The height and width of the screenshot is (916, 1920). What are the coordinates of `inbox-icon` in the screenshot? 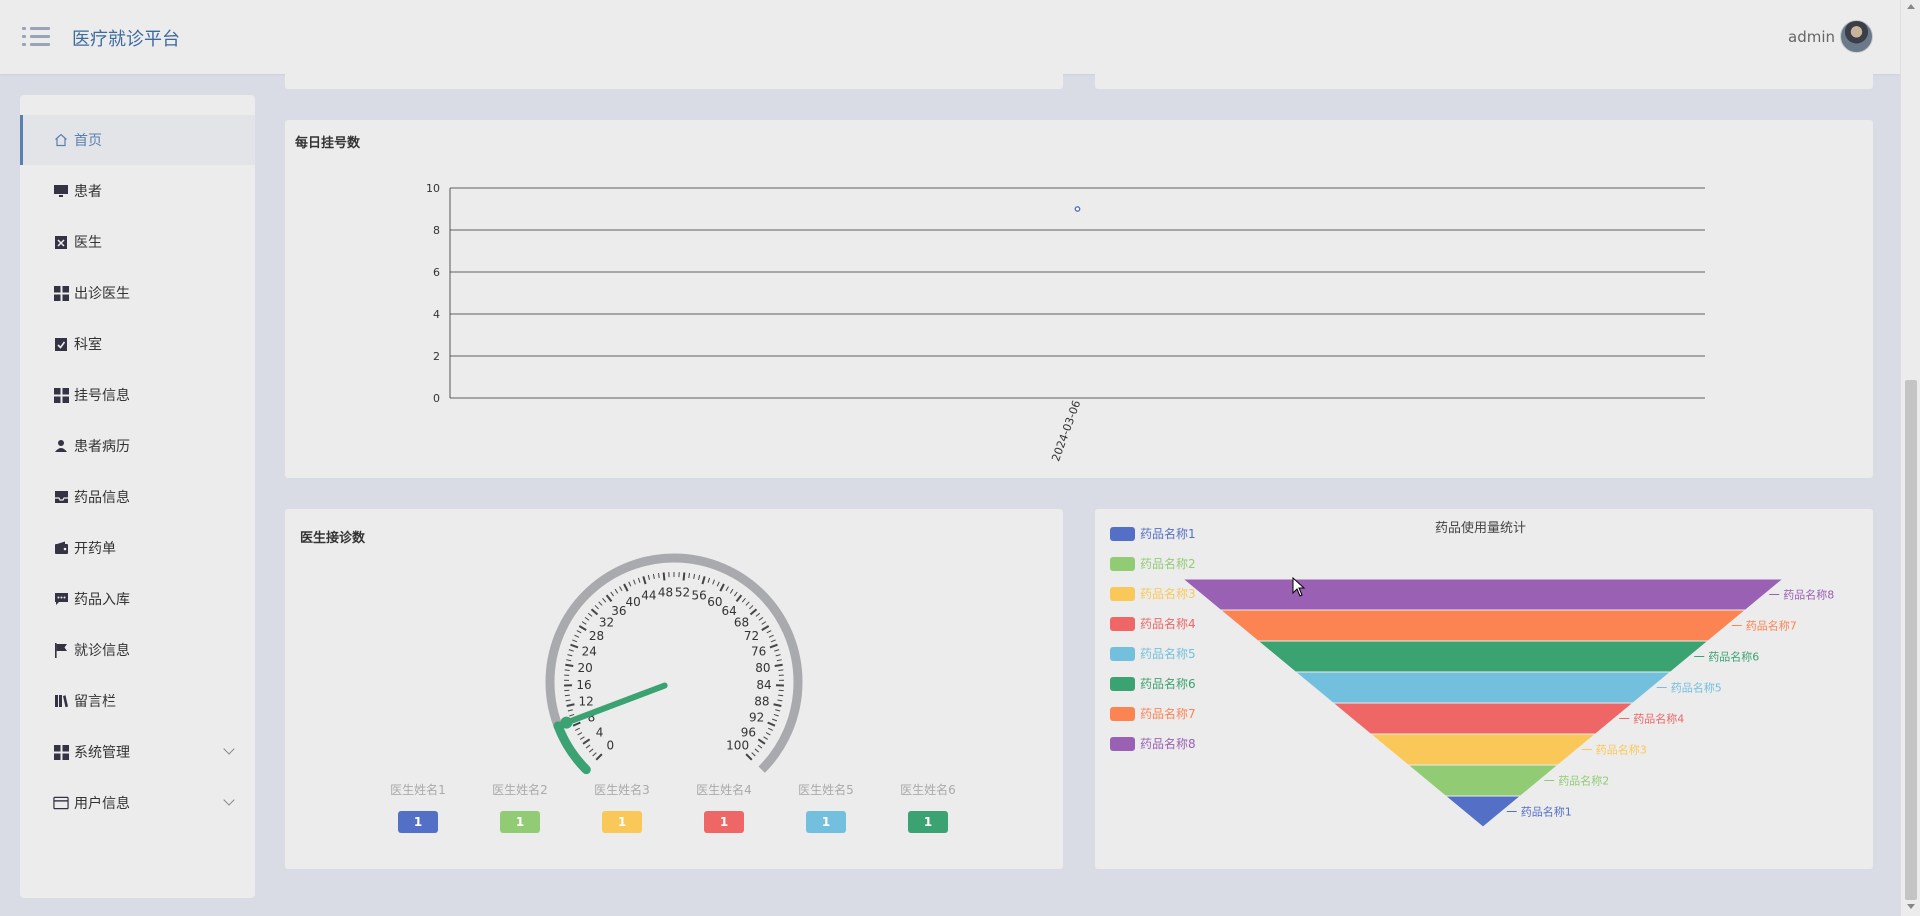 It's located at (61, 497).